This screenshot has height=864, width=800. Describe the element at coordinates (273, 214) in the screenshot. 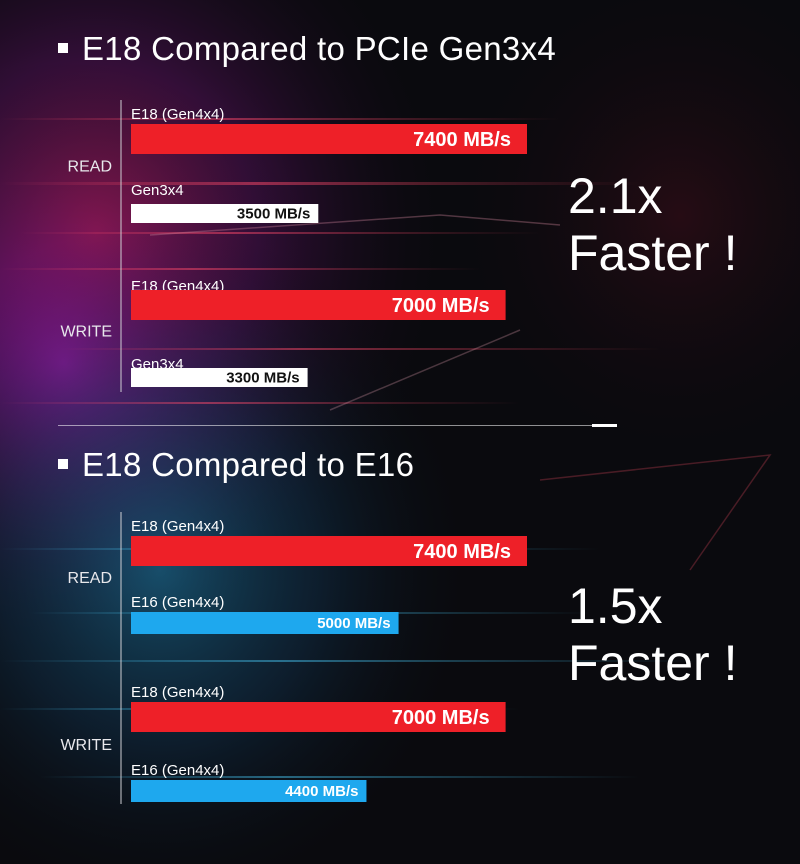

I see `value-label: 3500 MB/s` at that location.